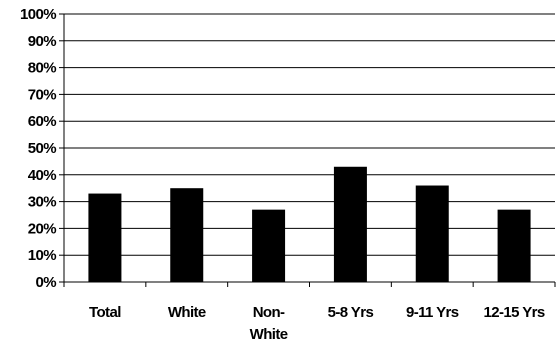 This screenshot has width=558, height=347. What do you see at coordinates (187, 312) in the screenshot?
I see `x-category-label: White` at bounding box center [187, 312].